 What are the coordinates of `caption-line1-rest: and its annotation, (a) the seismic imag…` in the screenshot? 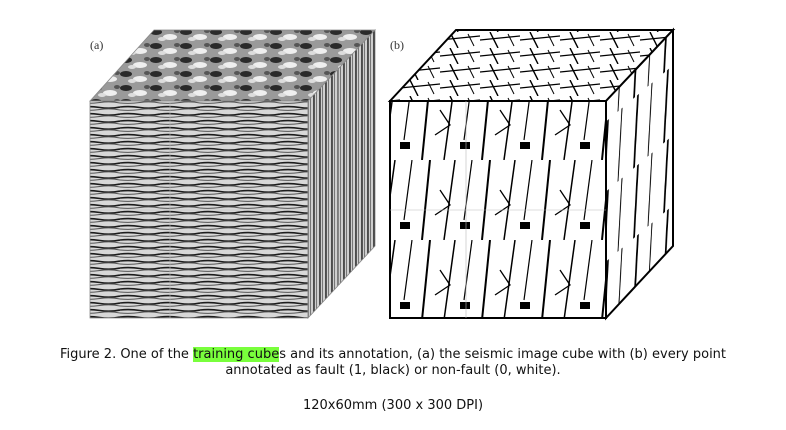 It's located at (506, 354).